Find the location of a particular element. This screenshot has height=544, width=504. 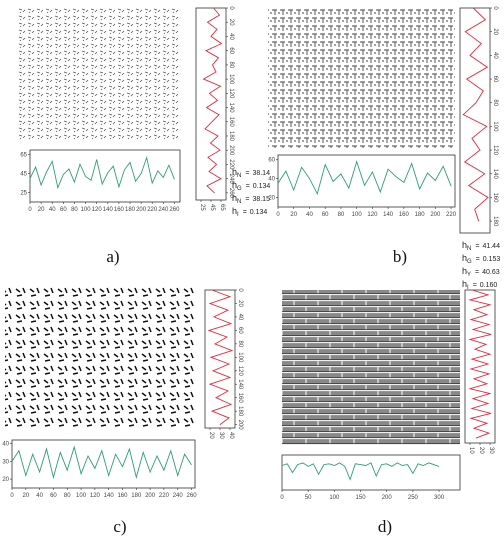

y-tick-label: 80 is located at coordinates (495, 102).